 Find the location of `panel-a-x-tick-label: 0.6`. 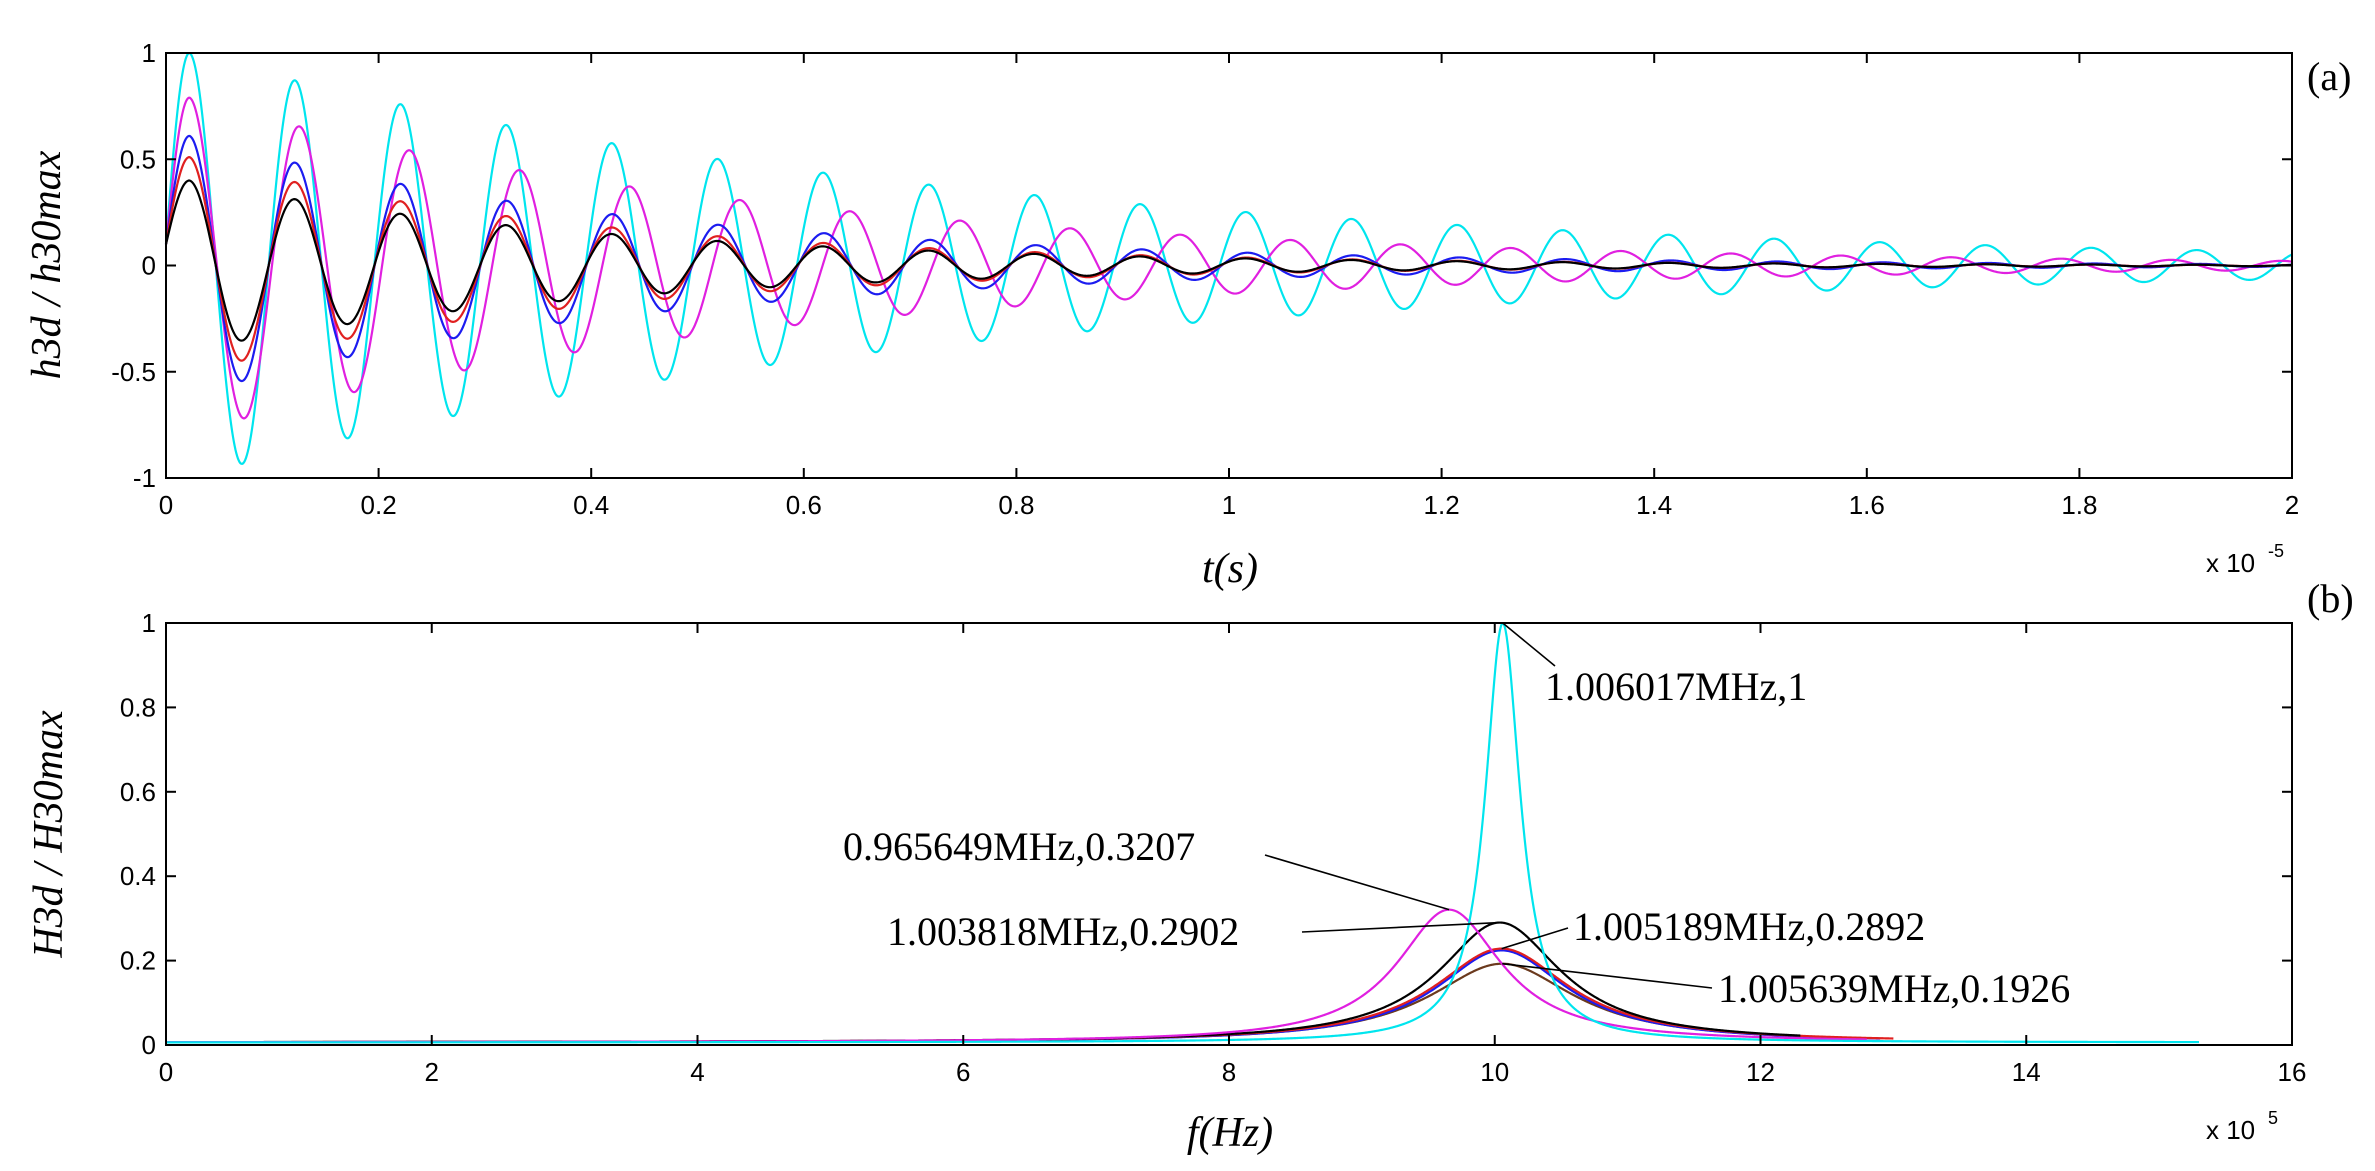

panel-a-x-tick-label: 0.6 is located at coordinates (804, 505).